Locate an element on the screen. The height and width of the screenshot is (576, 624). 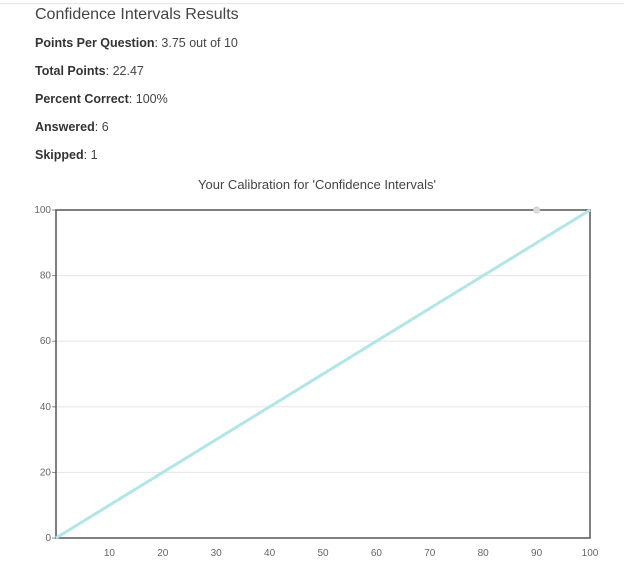
y-tick-label: 80 is located at coordinates (46, 276).